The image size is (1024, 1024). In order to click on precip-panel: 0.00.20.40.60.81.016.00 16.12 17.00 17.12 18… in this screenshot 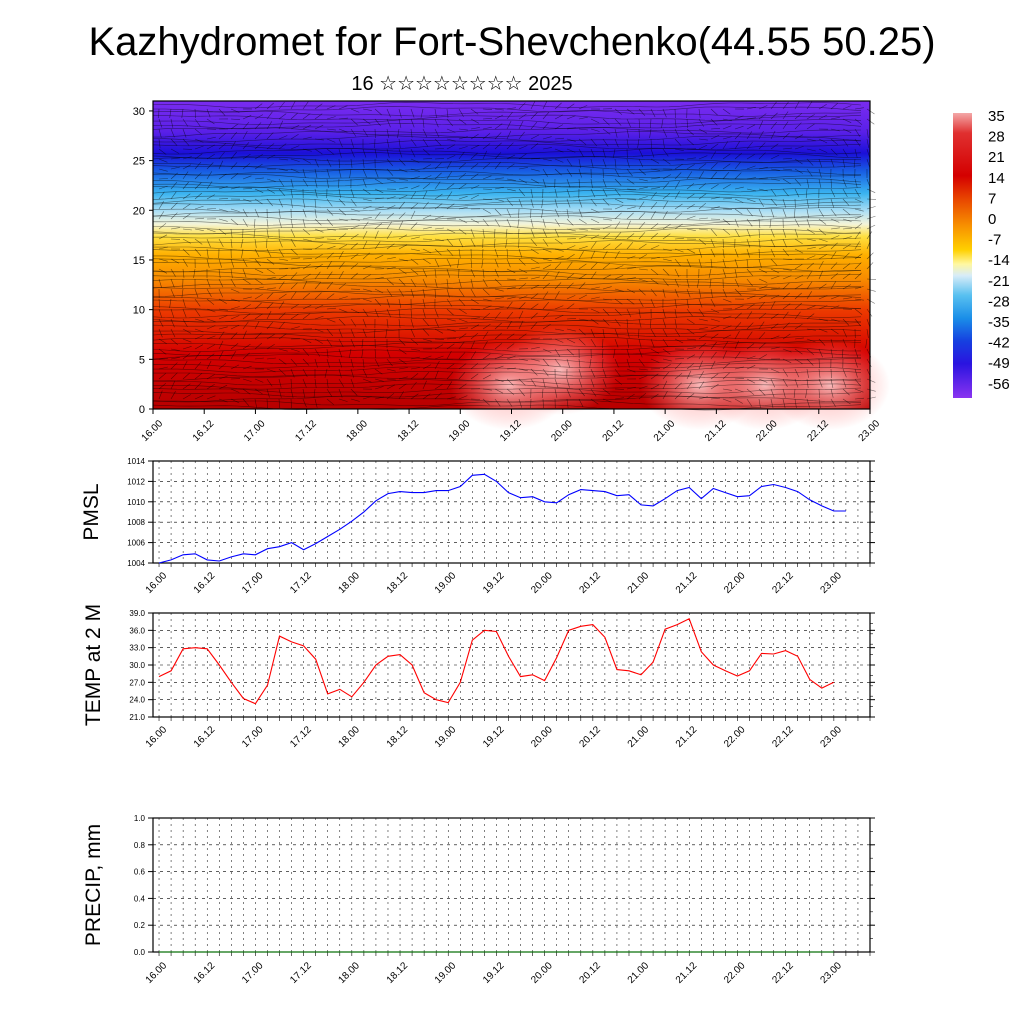, I will do `click(478, 900)`.